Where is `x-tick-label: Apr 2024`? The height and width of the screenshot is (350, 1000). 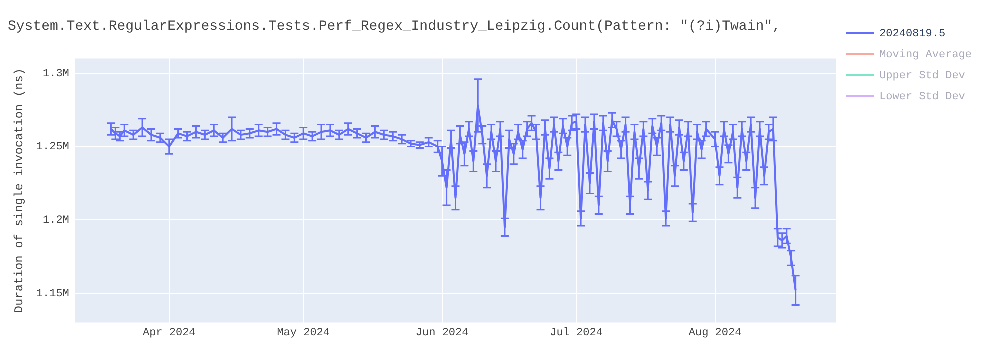 x-tick-label: Apr 2024 is located at coordinates (169, 333).